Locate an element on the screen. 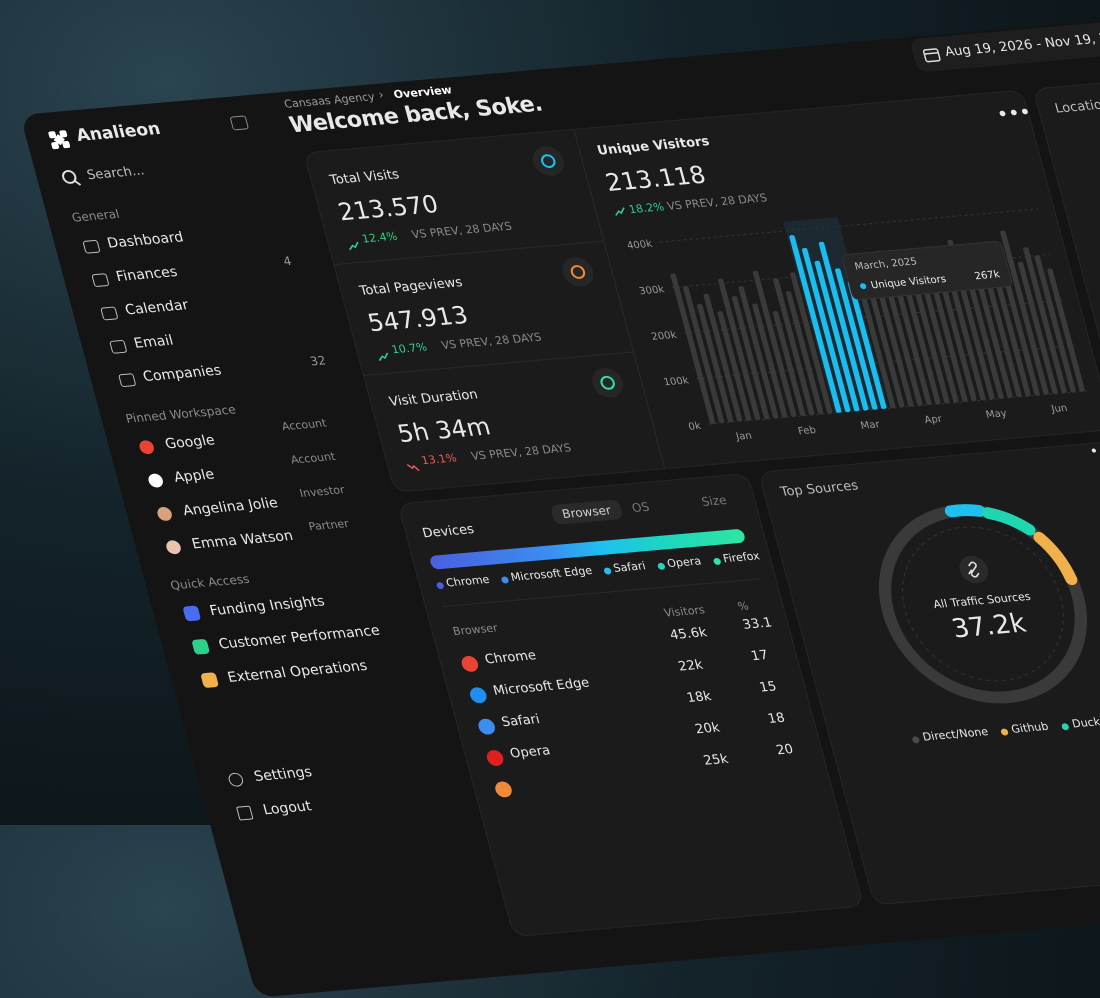  stat-value: 5h 34m is located at coordinates (444, 430).